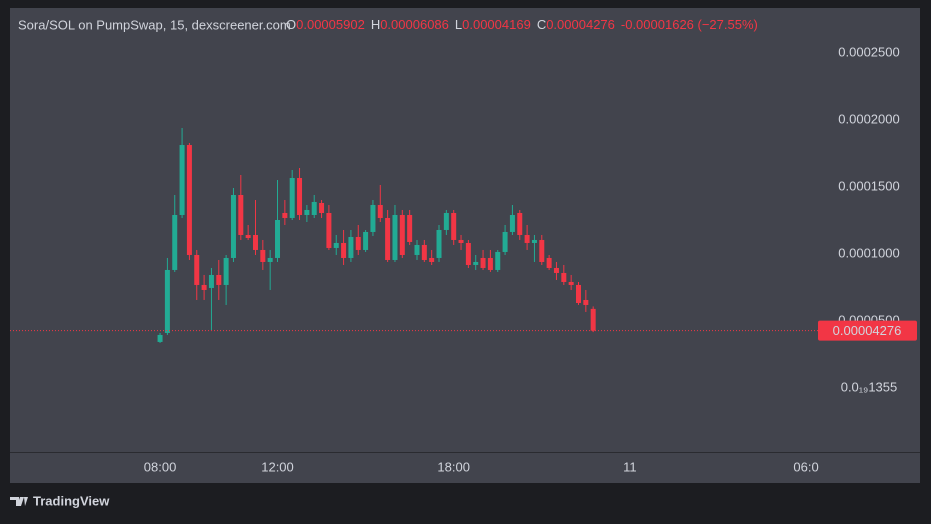 The width and height of the screenshot is (931, 524). What do you see at coordinates (541, 24) in the screenshot?
I see `ohlc-key: C` at bounding box center [541, 24].